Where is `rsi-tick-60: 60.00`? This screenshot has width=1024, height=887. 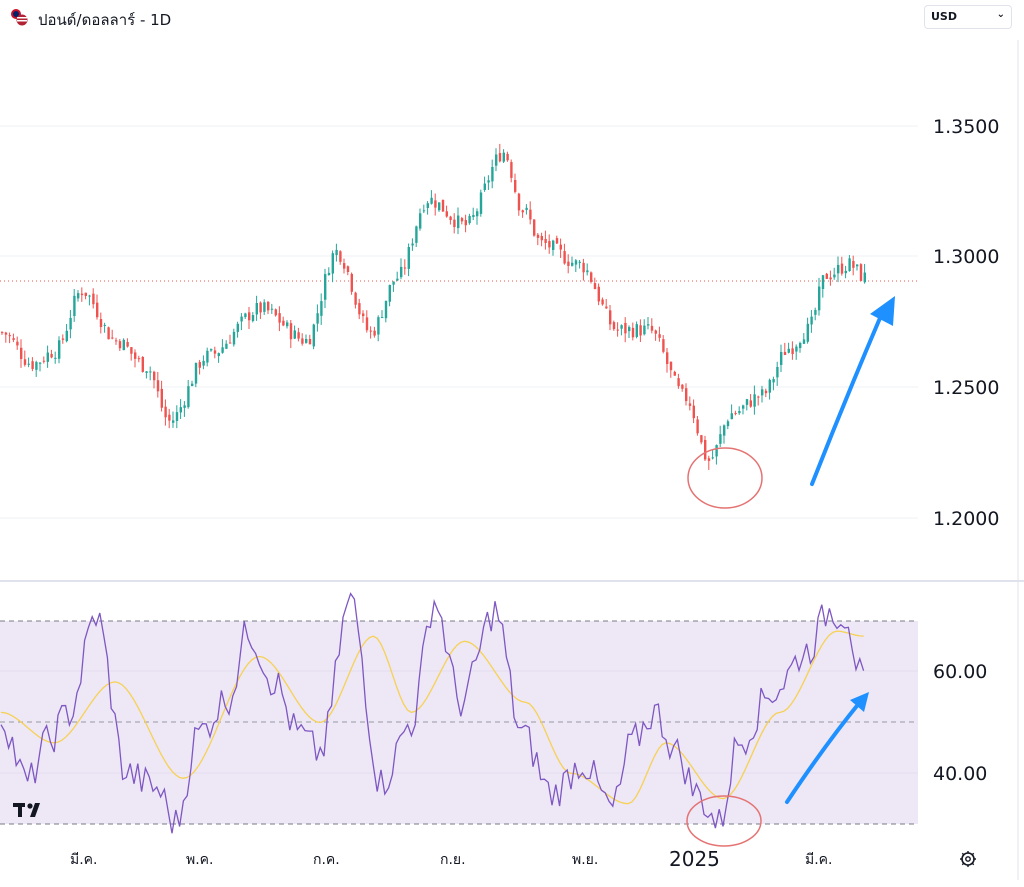 rsi-tick-60: 60.00 is located at coordinates (960, 672).